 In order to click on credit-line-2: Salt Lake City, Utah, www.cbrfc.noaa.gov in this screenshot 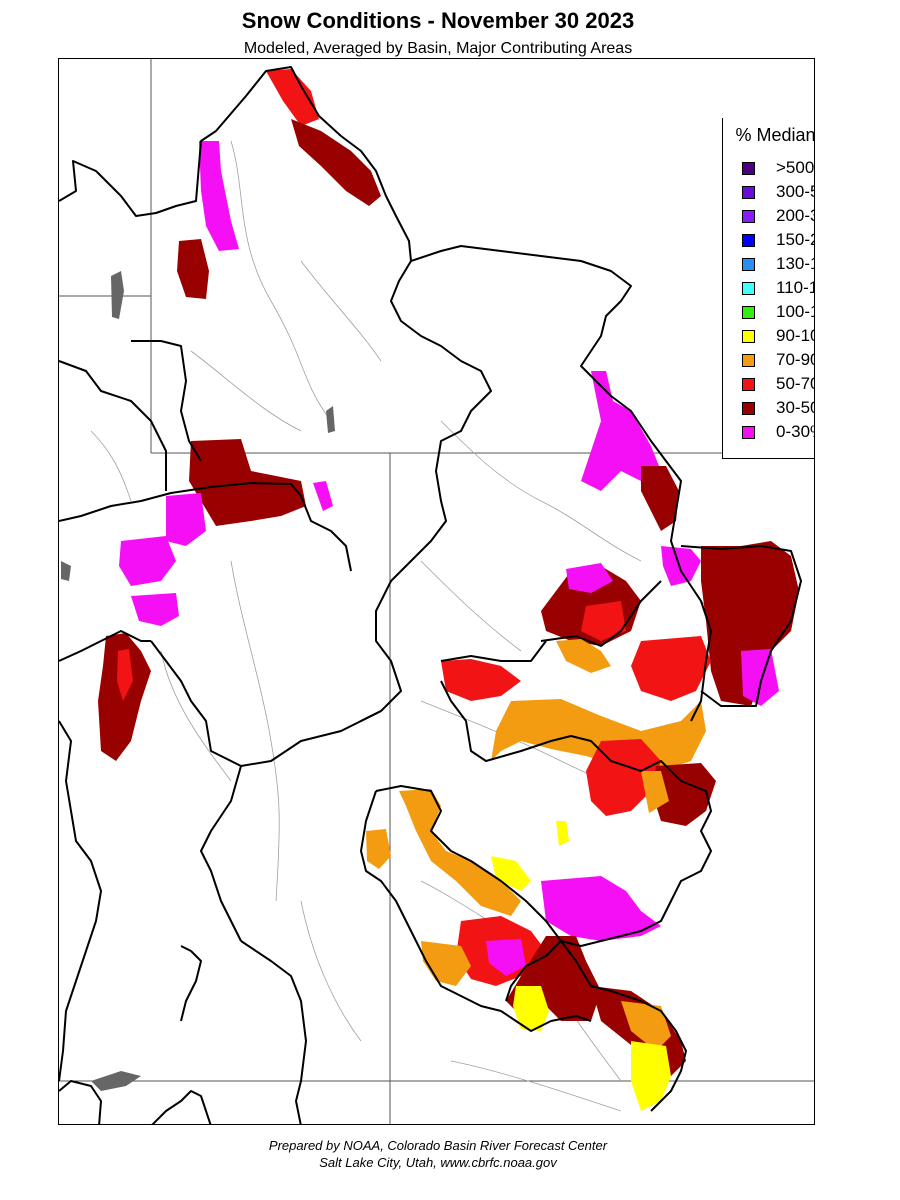, I will do `click(438, 1162)`.